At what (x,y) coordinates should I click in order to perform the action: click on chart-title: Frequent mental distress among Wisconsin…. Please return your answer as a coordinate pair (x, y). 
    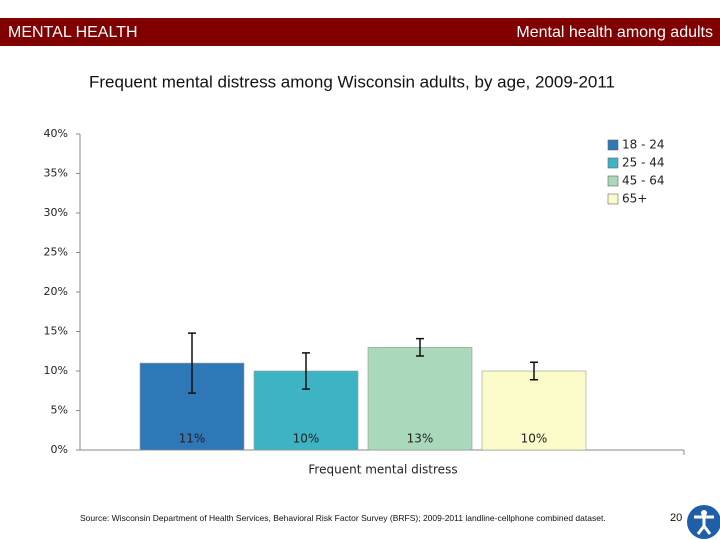
    Looking at the image, I should click on (352, 81).